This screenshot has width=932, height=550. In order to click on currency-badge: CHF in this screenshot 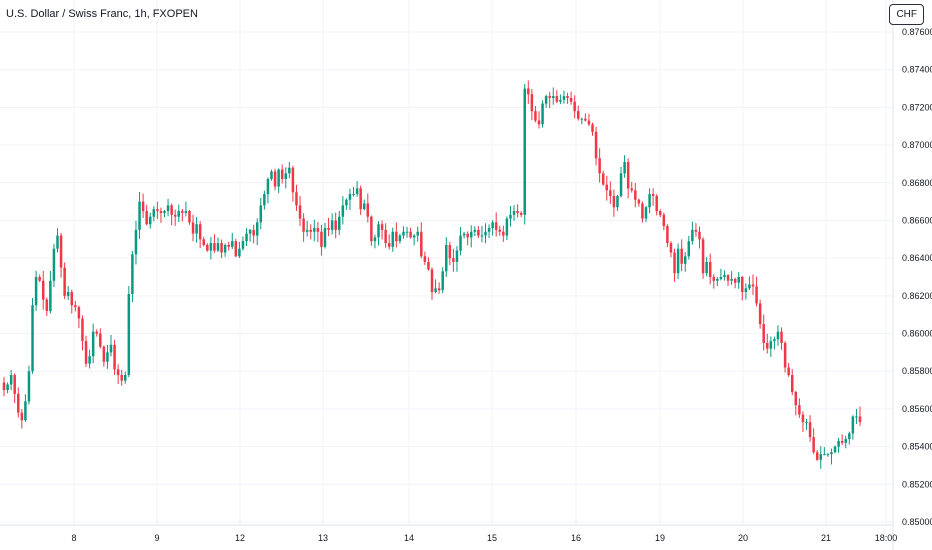, I will do `click(906, 14)`.